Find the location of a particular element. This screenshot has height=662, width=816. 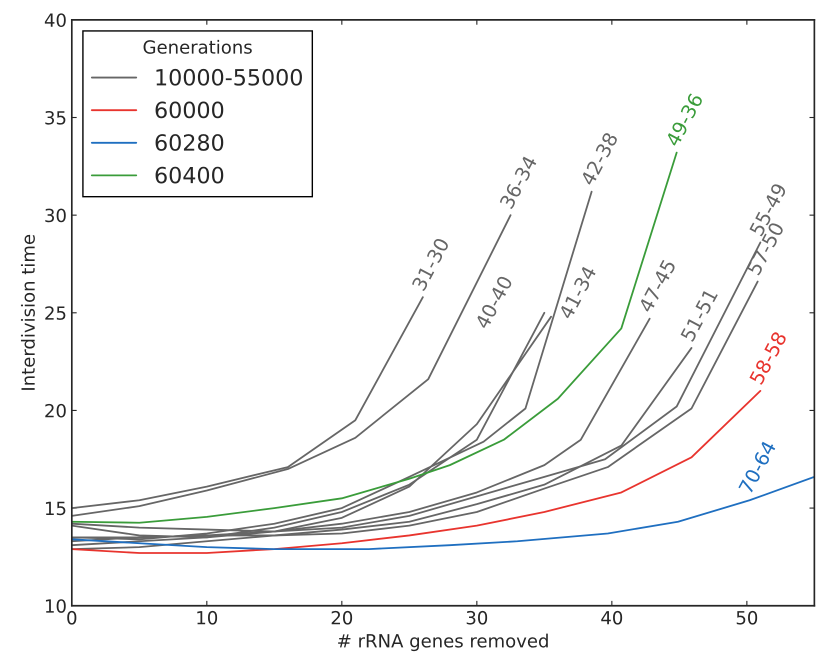

y-tick-label: 10 is located at coordinates (56, 606).